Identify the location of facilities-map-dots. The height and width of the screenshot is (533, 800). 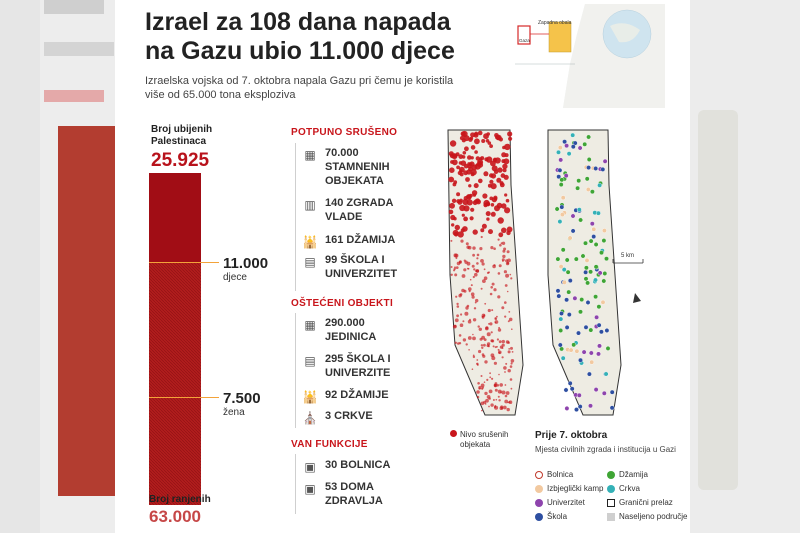
(584, 272).